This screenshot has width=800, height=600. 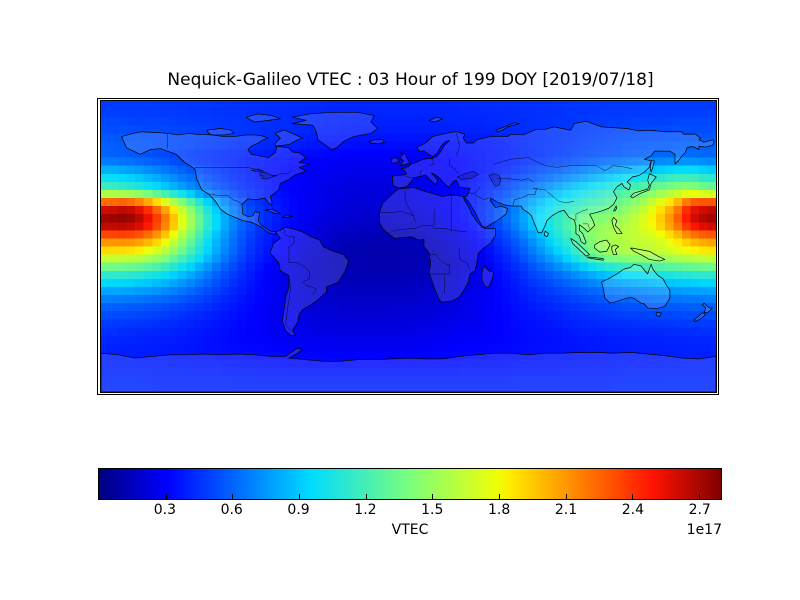 What do you see at coordinates (499, 510) in the screenshot?
I see `colorbar-tick-label: 1.8` at bounding box center [499, 510].